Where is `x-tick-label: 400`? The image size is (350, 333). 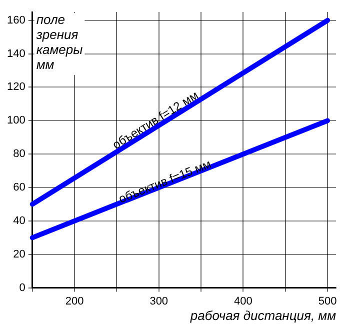 x-tick-label: 400 is located at coordinates (243, 301).